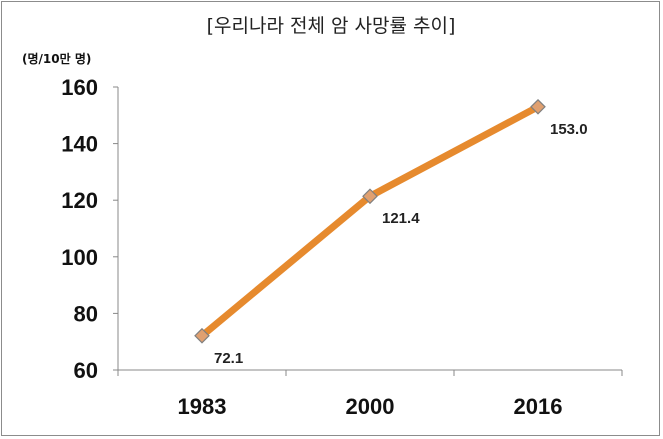 The image size is (663, 439). What do you see at coordinates (202, 406) in the screenshot?
I see `x-tick-label: 1983` at bounding box center [202, 406].